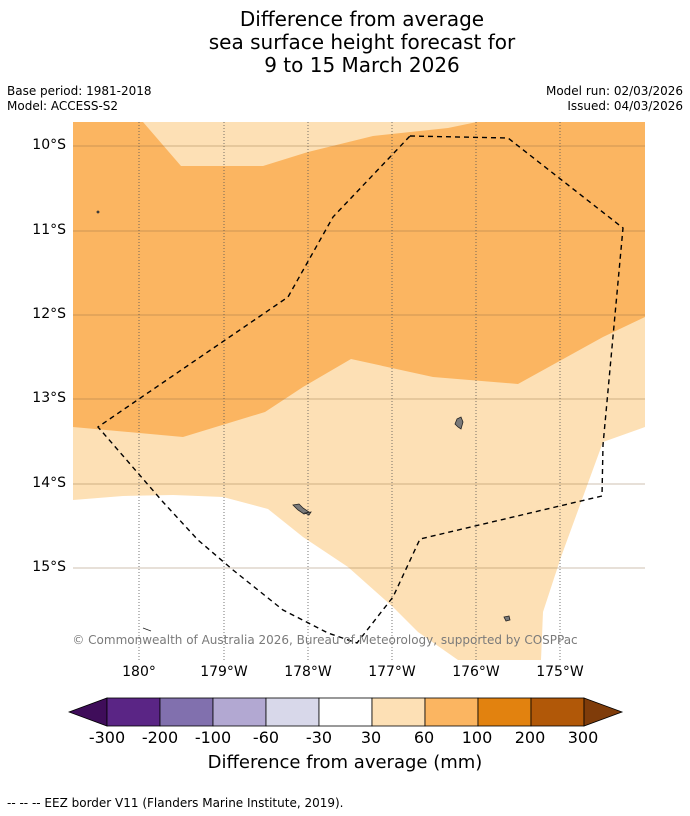  Describe the element at coordinates (49, 145) in the screenshot. I see `lat-label-10s: 10°S` at that location.